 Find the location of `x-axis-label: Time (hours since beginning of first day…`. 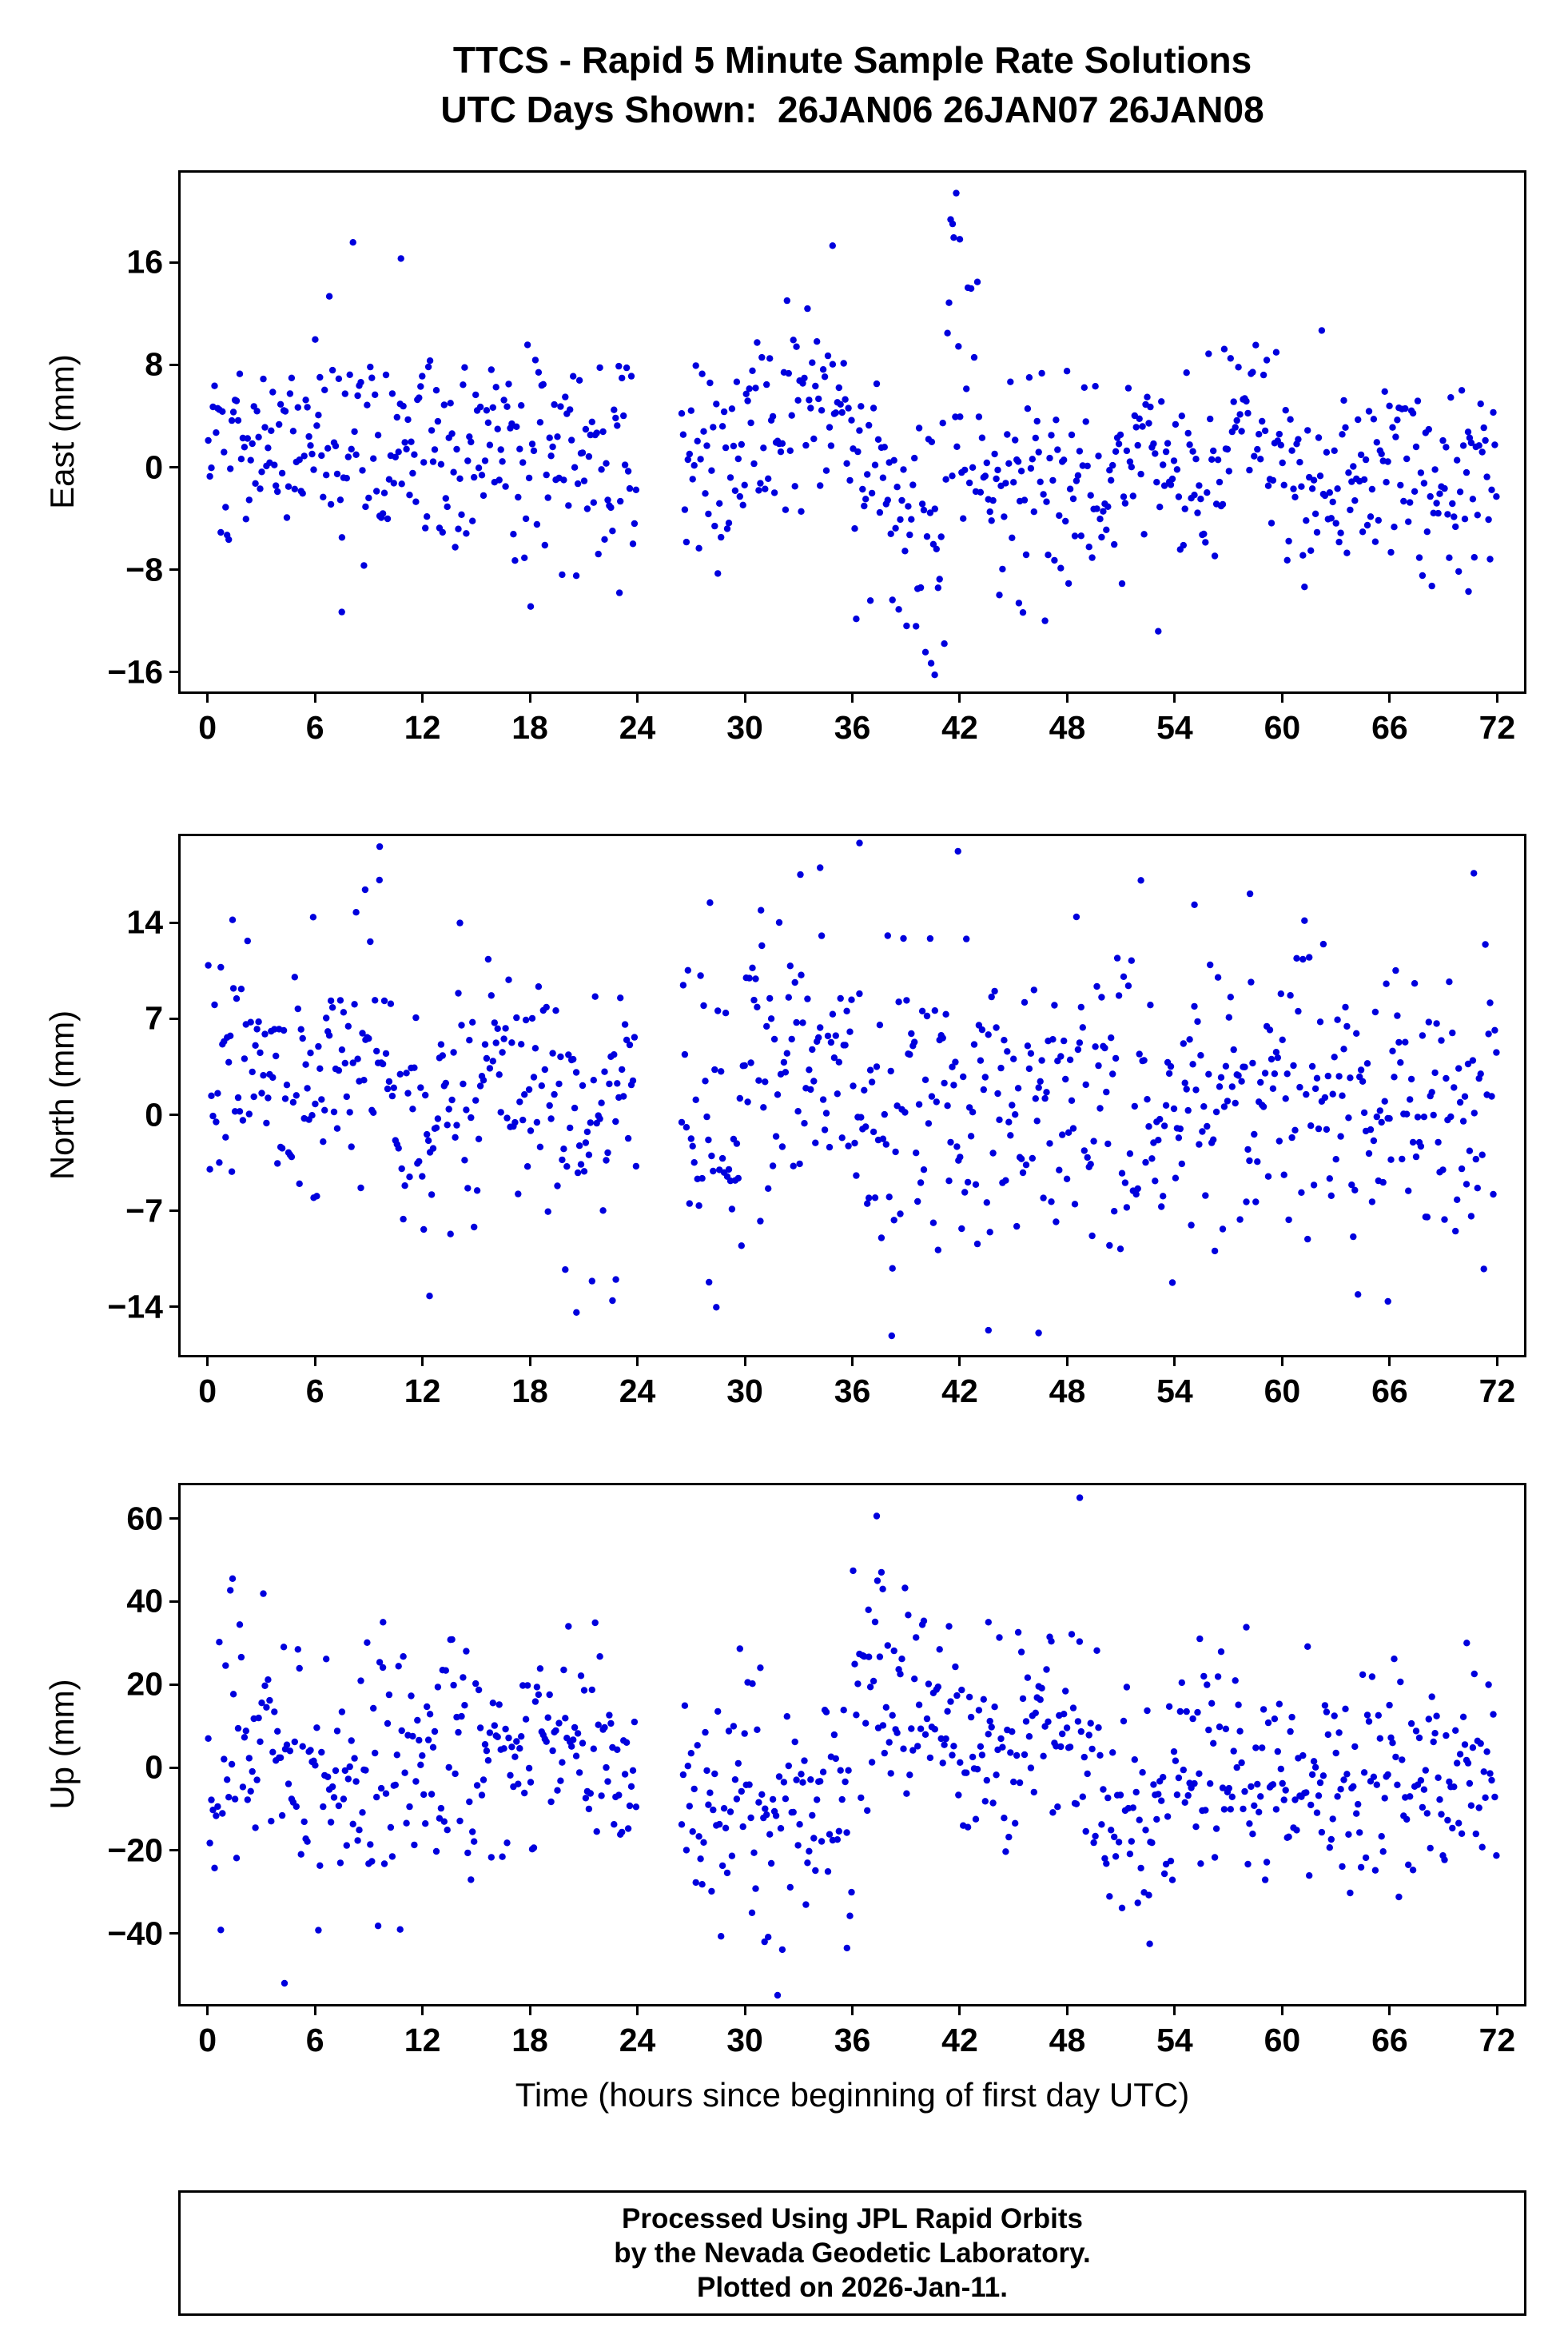

x-axis-label: Time (hours since beginning of first day… is located at coordinates (852, 2095).